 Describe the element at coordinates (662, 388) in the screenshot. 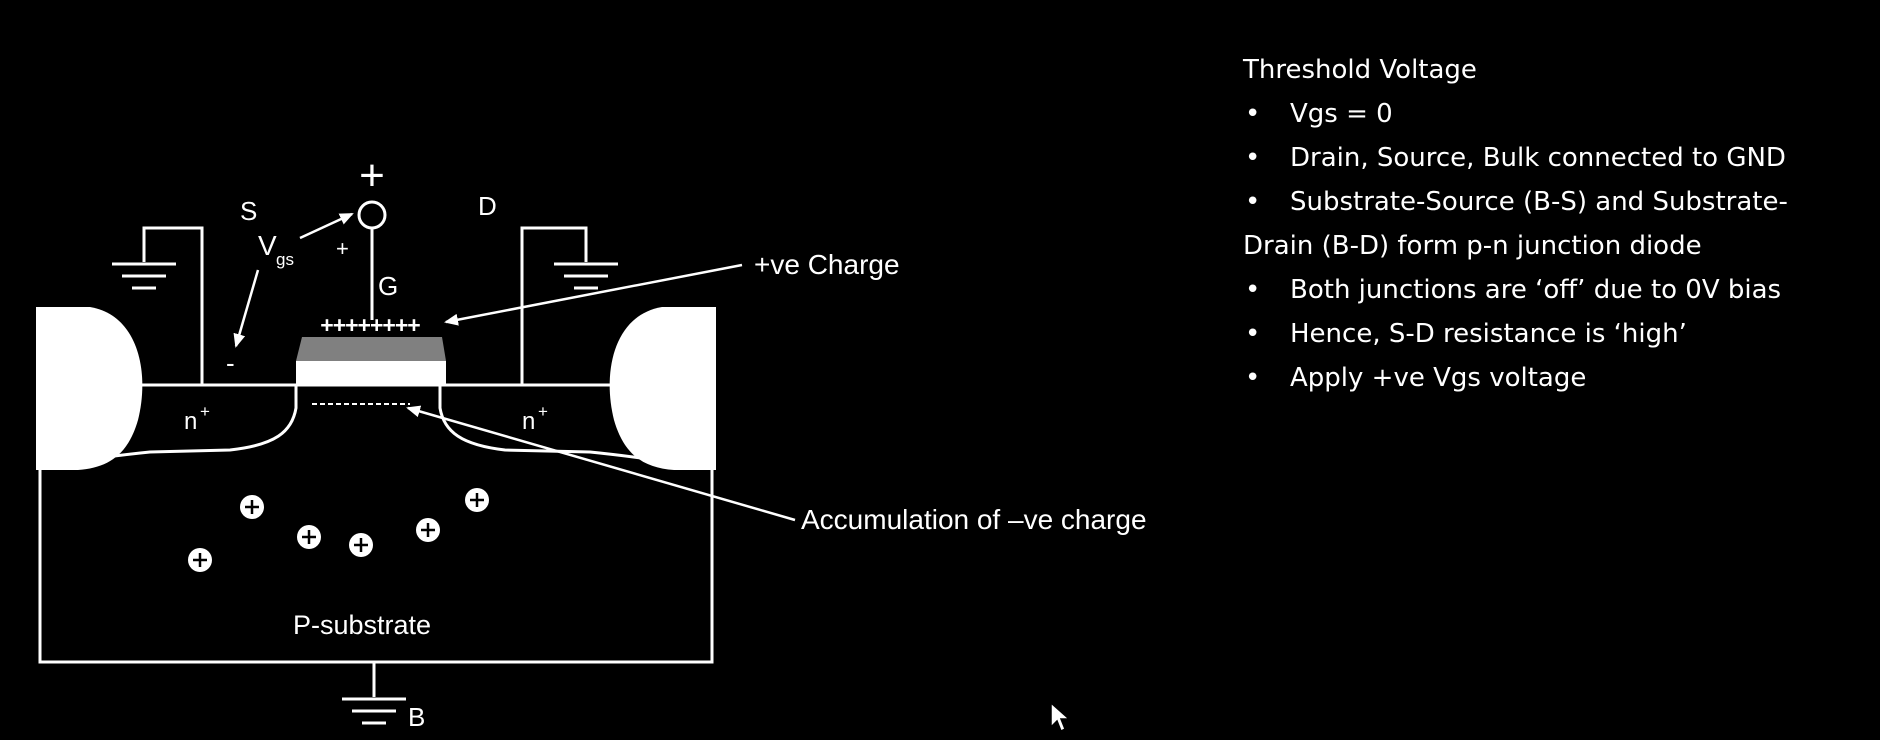

I see `right-field-oxide` at that location.